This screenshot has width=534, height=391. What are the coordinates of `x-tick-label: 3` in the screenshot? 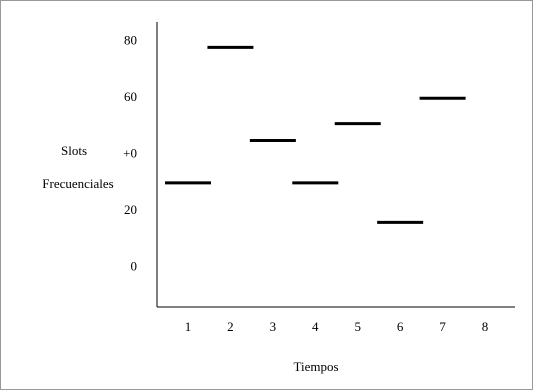 It's located at (273, 326).